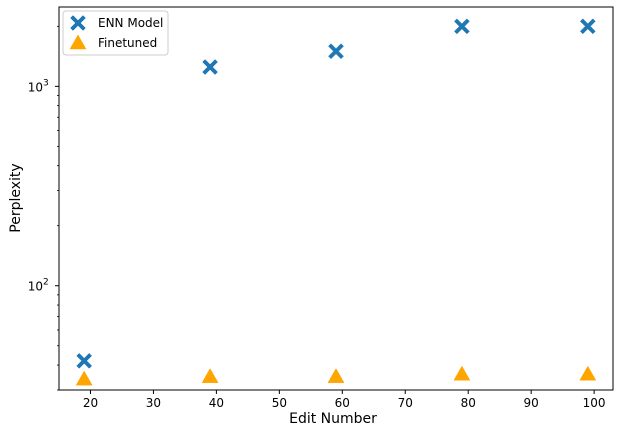 Image resolution: width=619 pixels, height=432 pixels. I want to click on x-tick-label: 40, so click(216, 403).